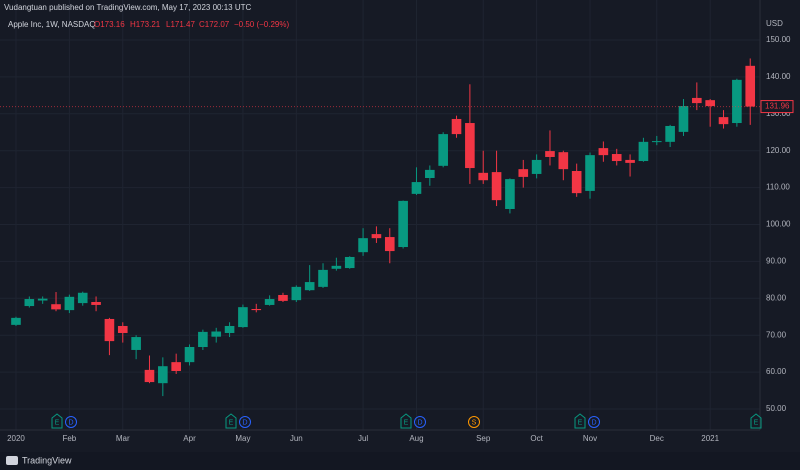 The width and height of the screenshot is (800, 470). What do you see at coordinates (774, 23) in the screenshot?
I see `y-axis-label: USD` at bounding box center [774, 23].